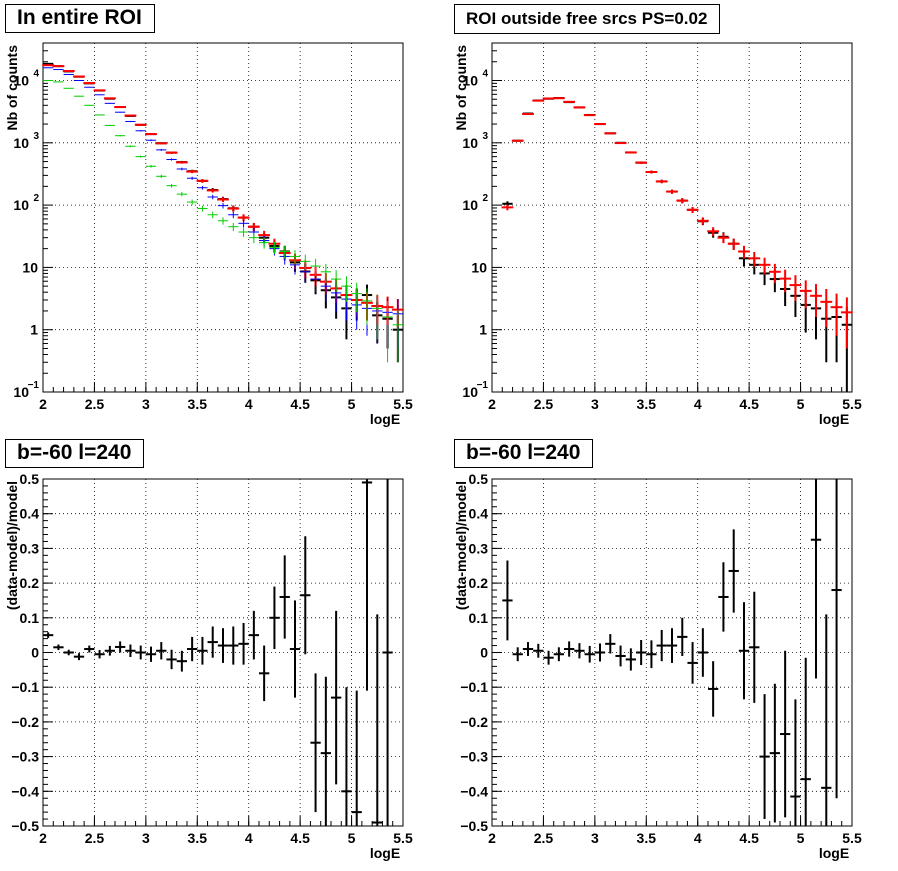 This screenshot has height=871, width=898. What do you see at coordinates (524, 453) in the screenshot?
I see `panel-4-title: b=-60 l=240` at bounding box center [524, 453].